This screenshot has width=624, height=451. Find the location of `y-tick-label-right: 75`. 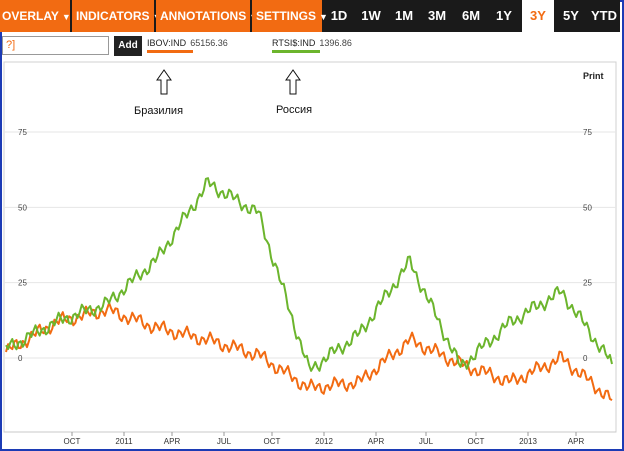

y-tick-label-right: 75 is located at coordinates (587, 132).